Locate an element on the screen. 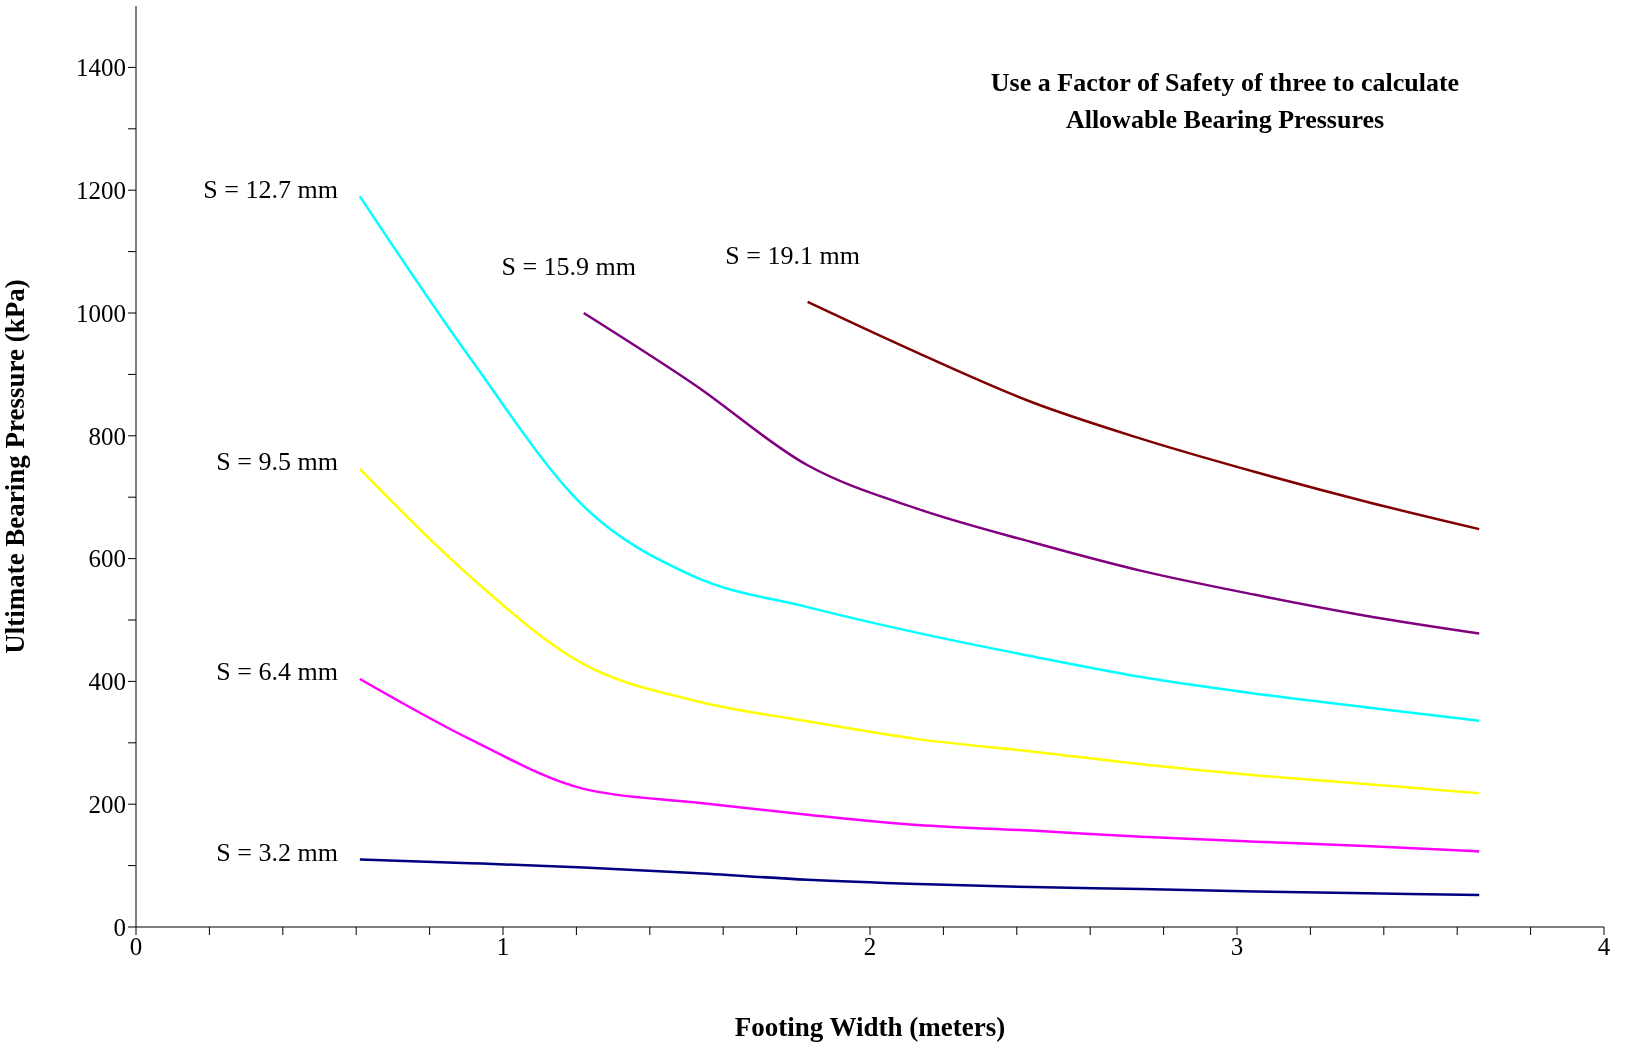 The image size is (1628, 1042). x-tick-label: 3 is located at coordinates (1237, 946).